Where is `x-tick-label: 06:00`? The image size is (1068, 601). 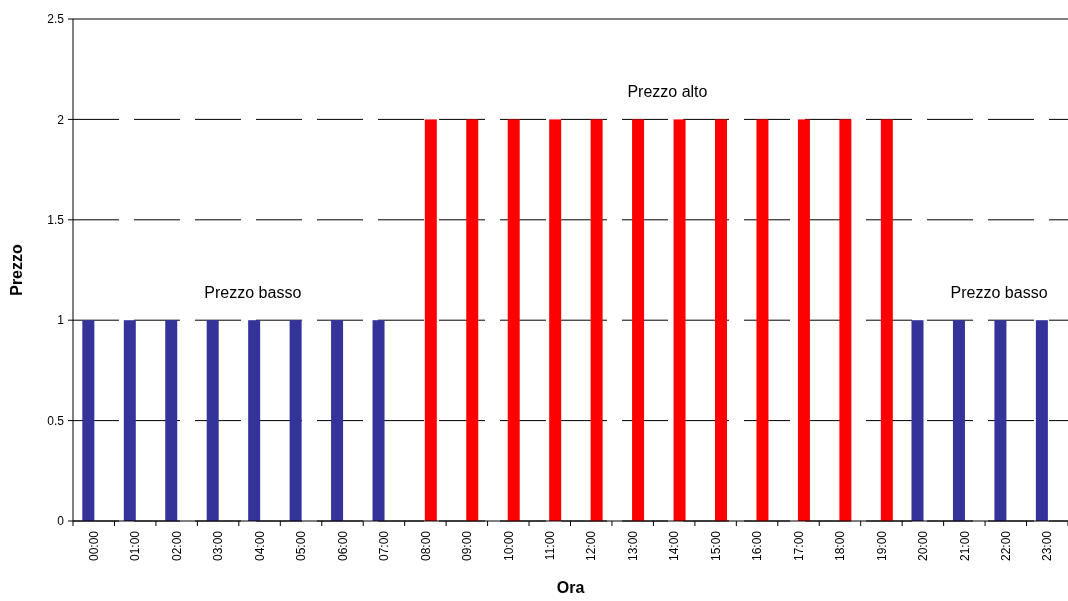 x-tick-label: 06:00 is located at coordinates (342, 546).